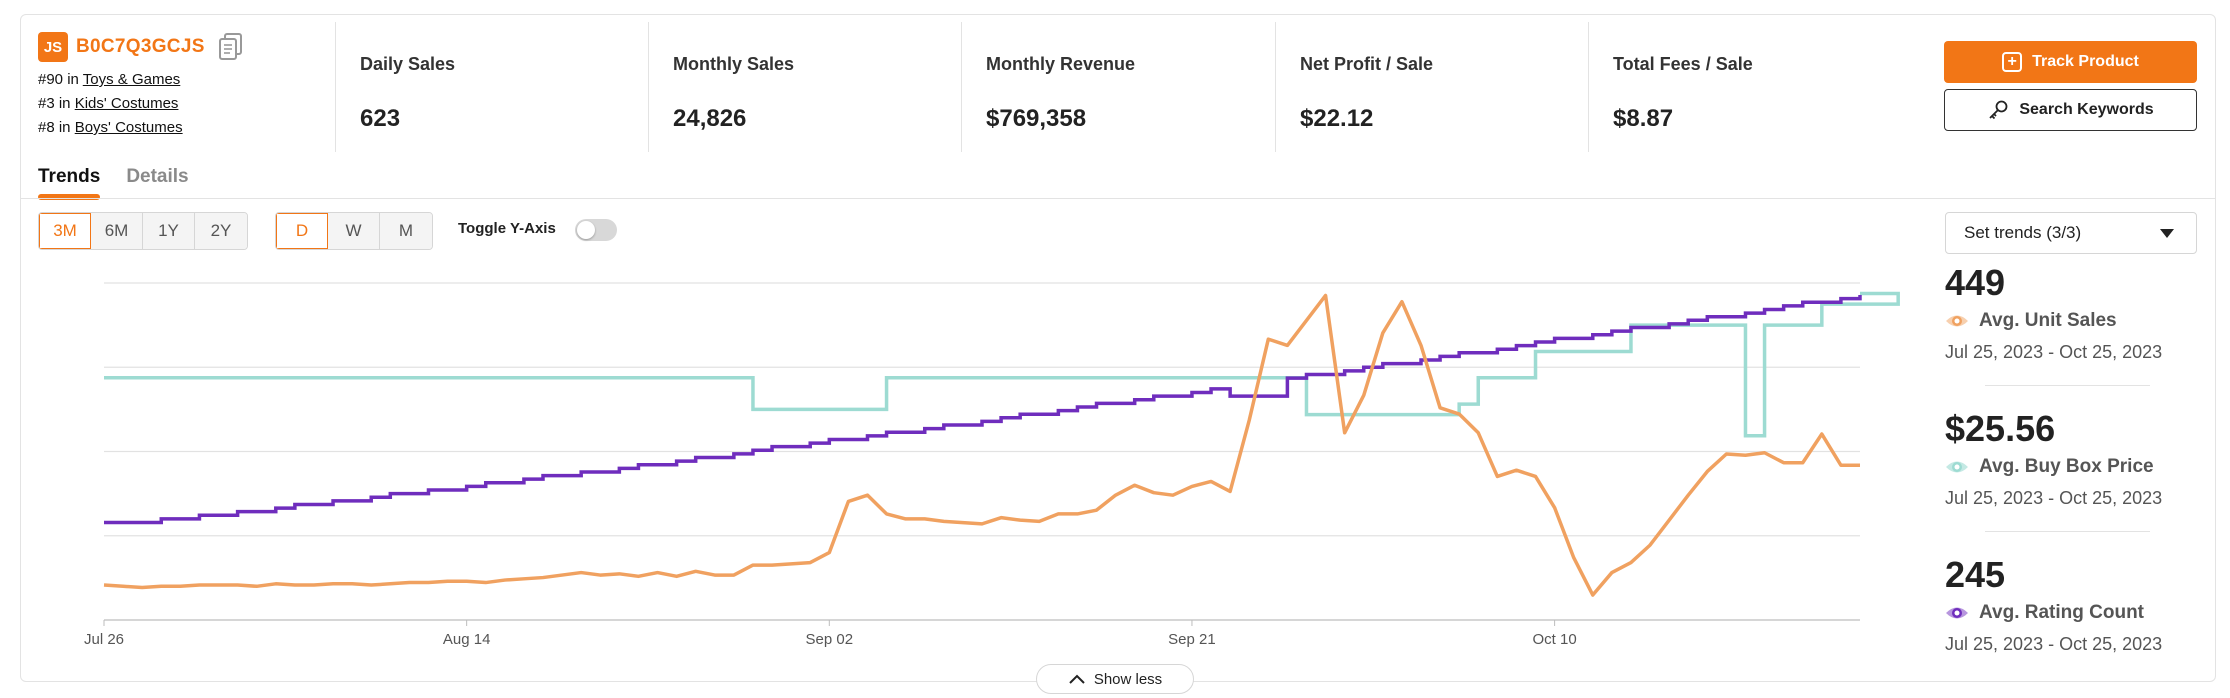  Describe the element at coordinates (2167, 233) in the screenshot. I see `caret-down-icon` at that location.